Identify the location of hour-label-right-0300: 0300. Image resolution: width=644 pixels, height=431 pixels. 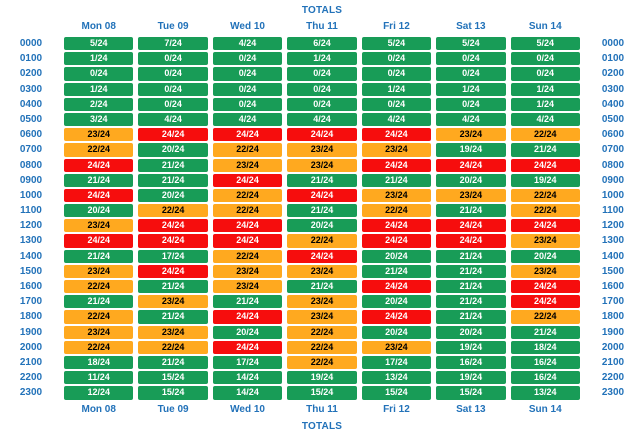
(613, 89).